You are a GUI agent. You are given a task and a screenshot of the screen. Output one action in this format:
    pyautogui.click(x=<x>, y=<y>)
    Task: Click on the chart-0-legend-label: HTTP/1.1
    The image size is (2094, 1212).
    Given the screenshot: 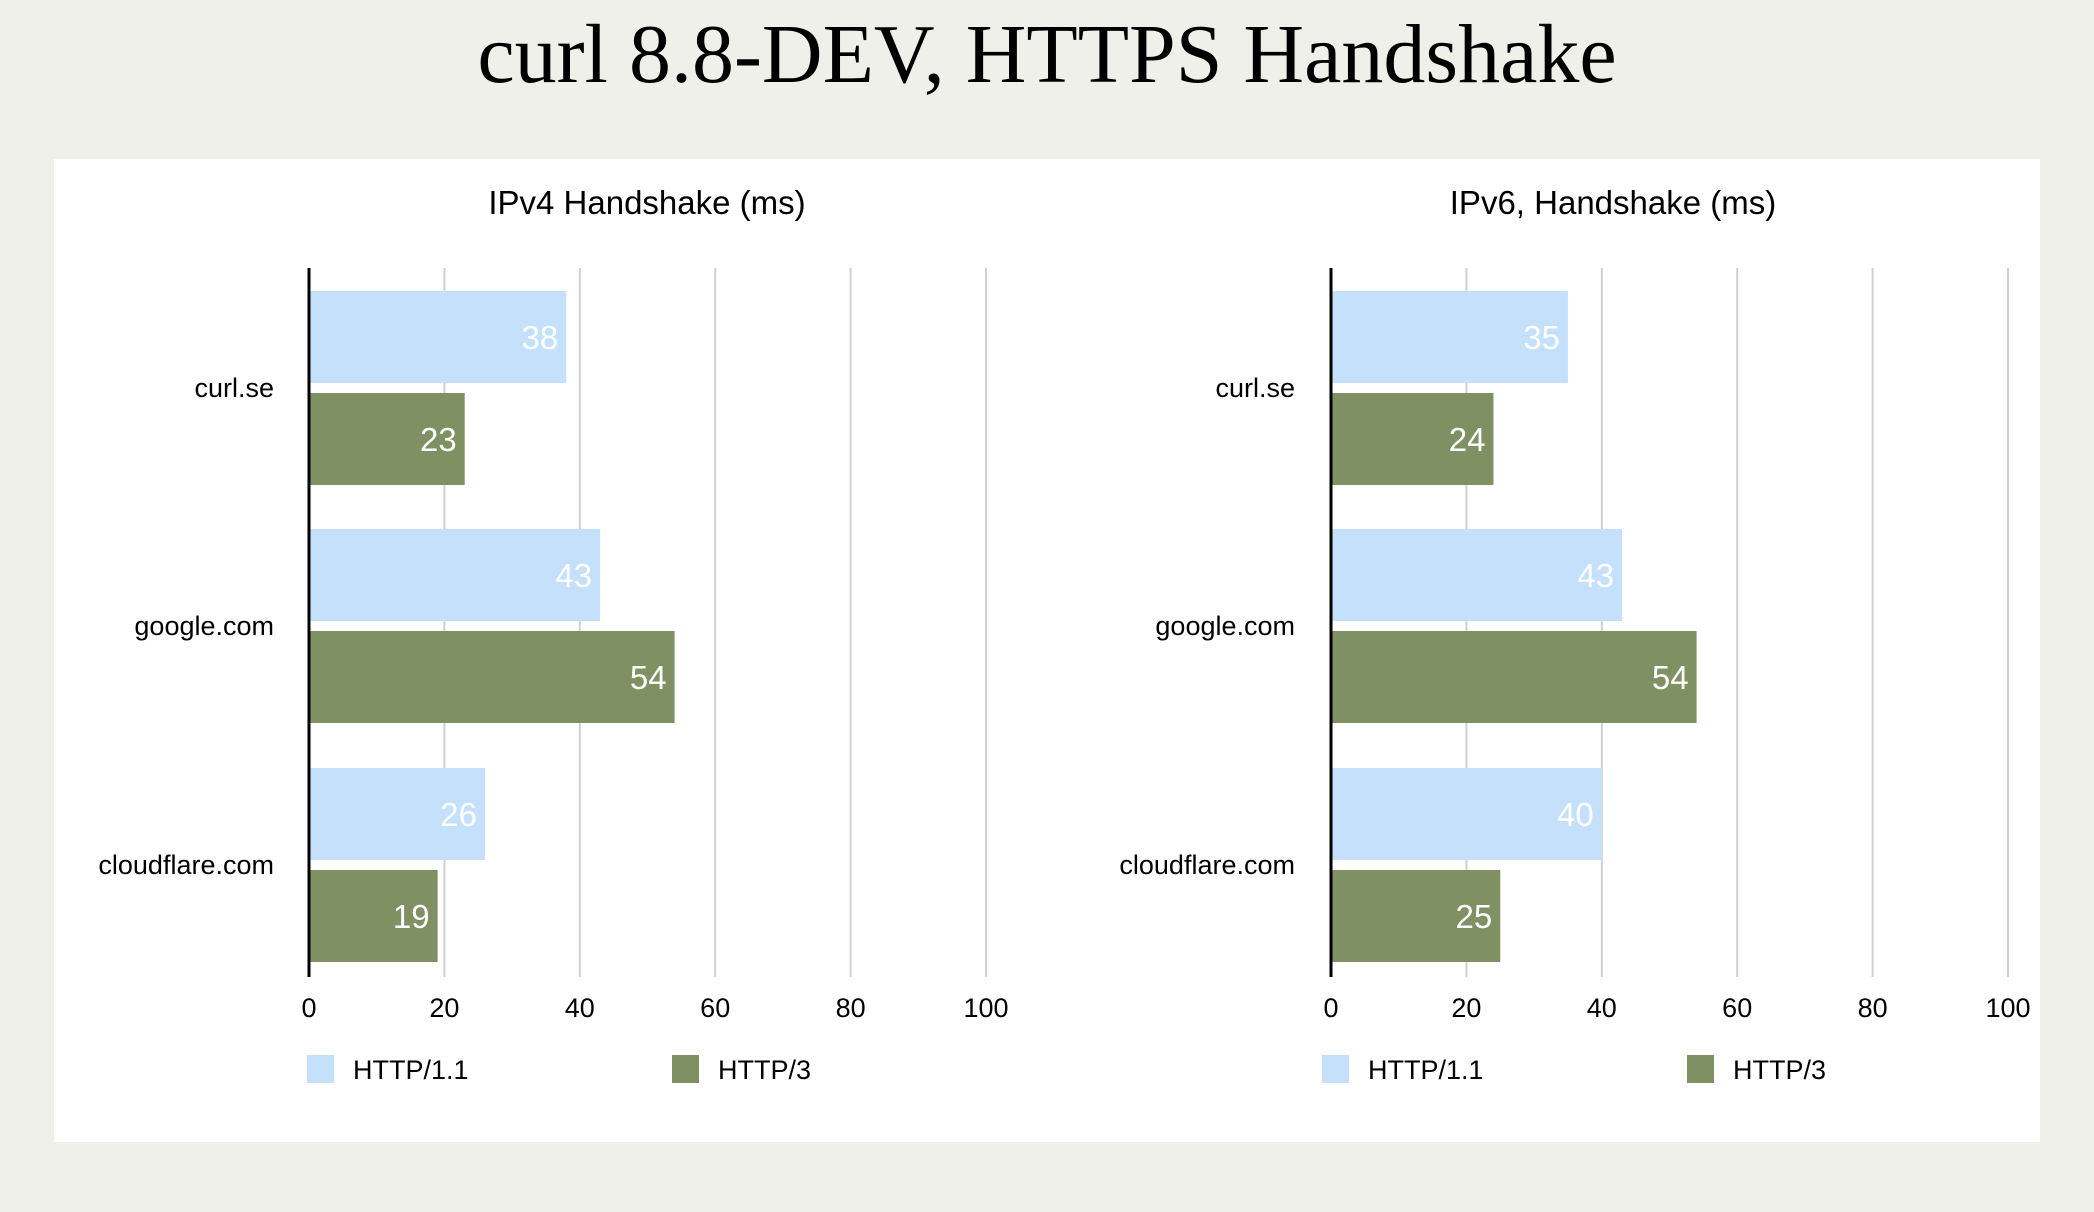 What is the action you would take?
    pyautogui.click(x=411, y=1070)
    